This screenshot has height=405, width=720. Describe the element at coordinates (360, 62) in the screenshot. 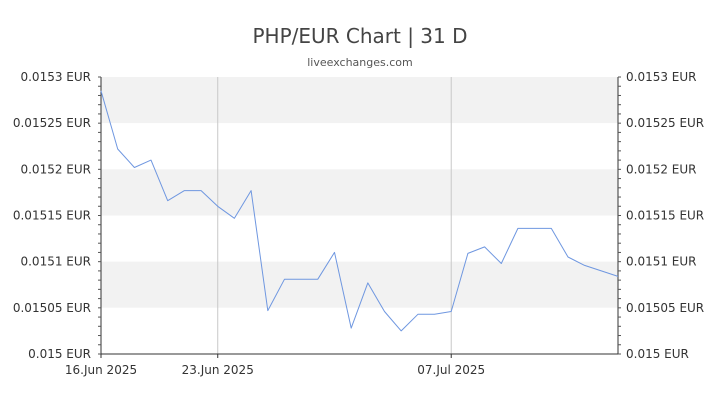

I see `chart-subtitle: liveexchanges.com` at that location.